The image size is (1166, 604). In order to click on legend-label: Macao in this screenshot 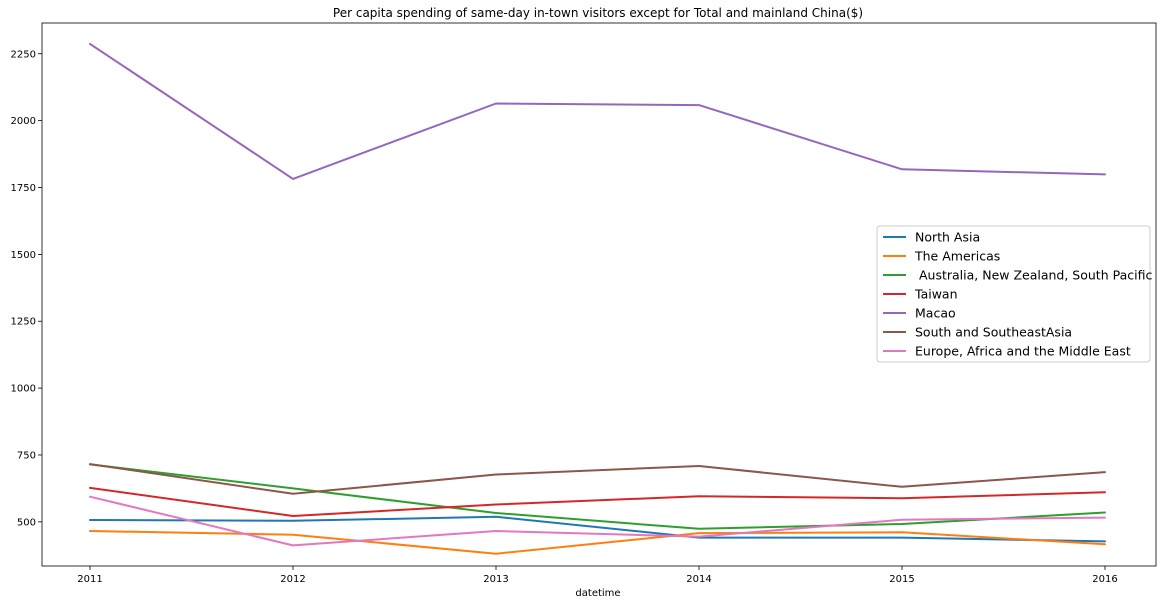, I will do `click(935, 313)`.